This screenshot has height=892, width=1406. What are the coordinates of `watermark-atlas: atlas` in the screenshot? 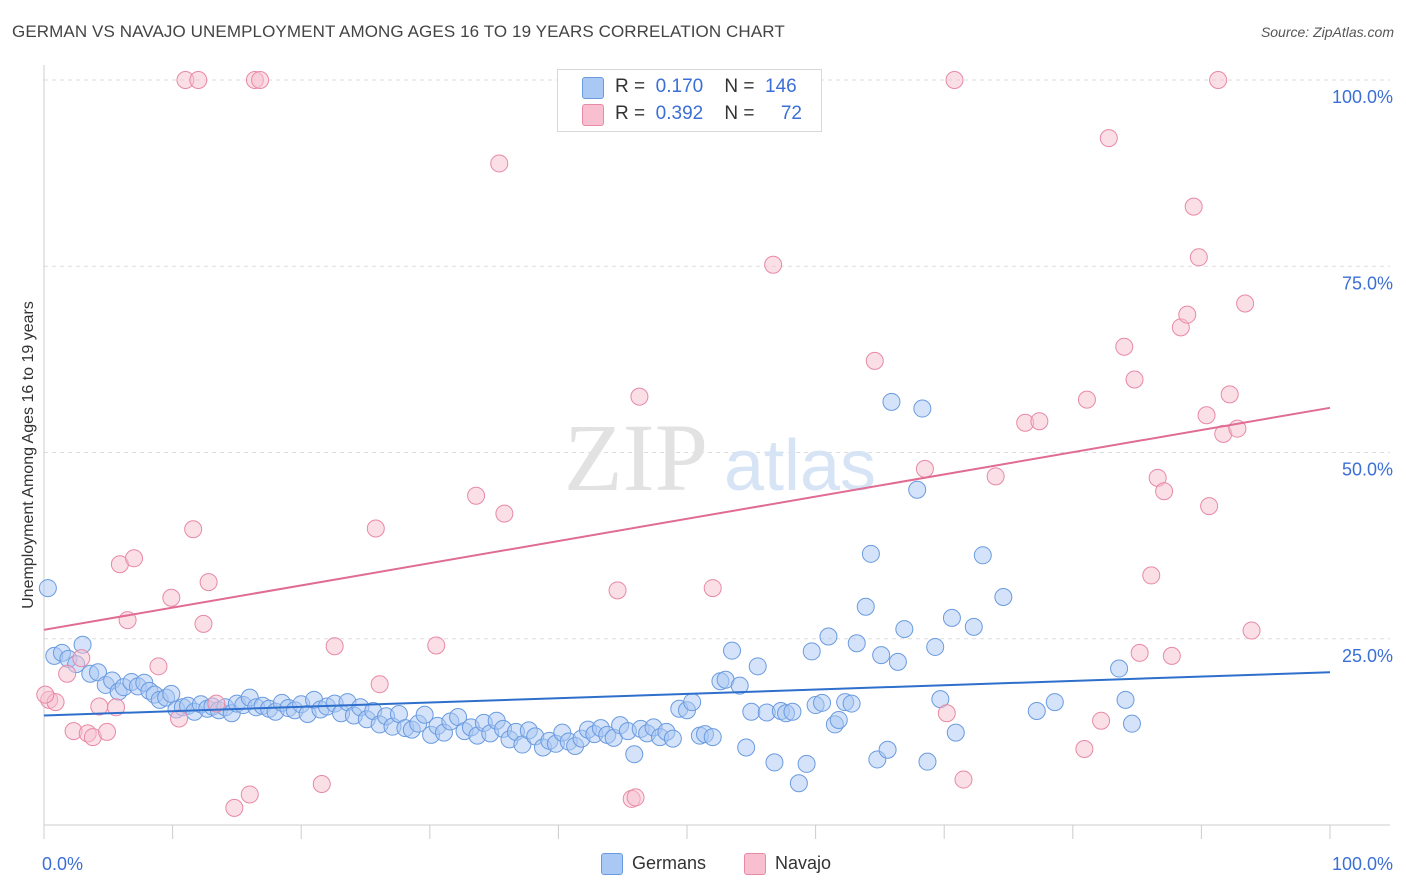 It's located at (800, 466).